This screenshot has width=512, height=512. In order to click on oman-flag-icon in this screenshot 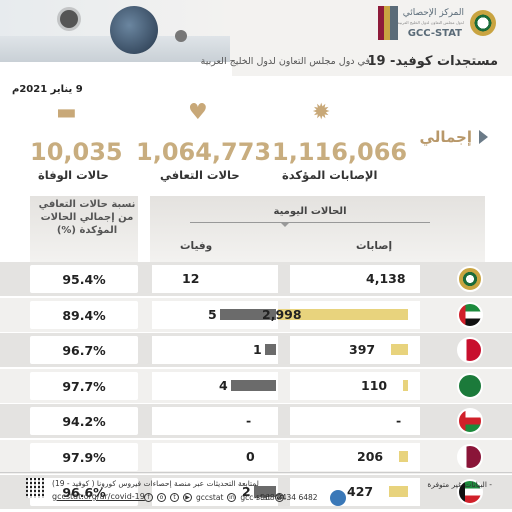, I will do `click(470, 421)`.